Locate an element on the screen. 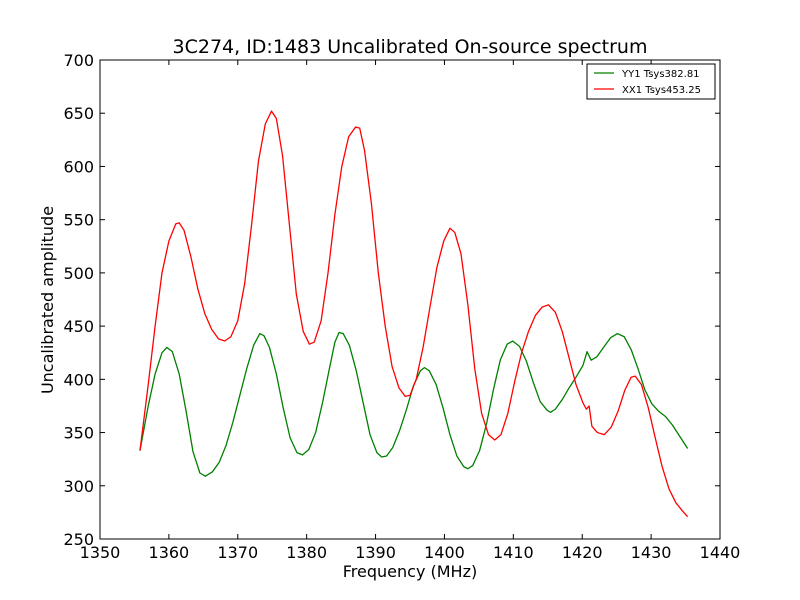  x-tick-label: 1360 is located at coordinates (169, 552).